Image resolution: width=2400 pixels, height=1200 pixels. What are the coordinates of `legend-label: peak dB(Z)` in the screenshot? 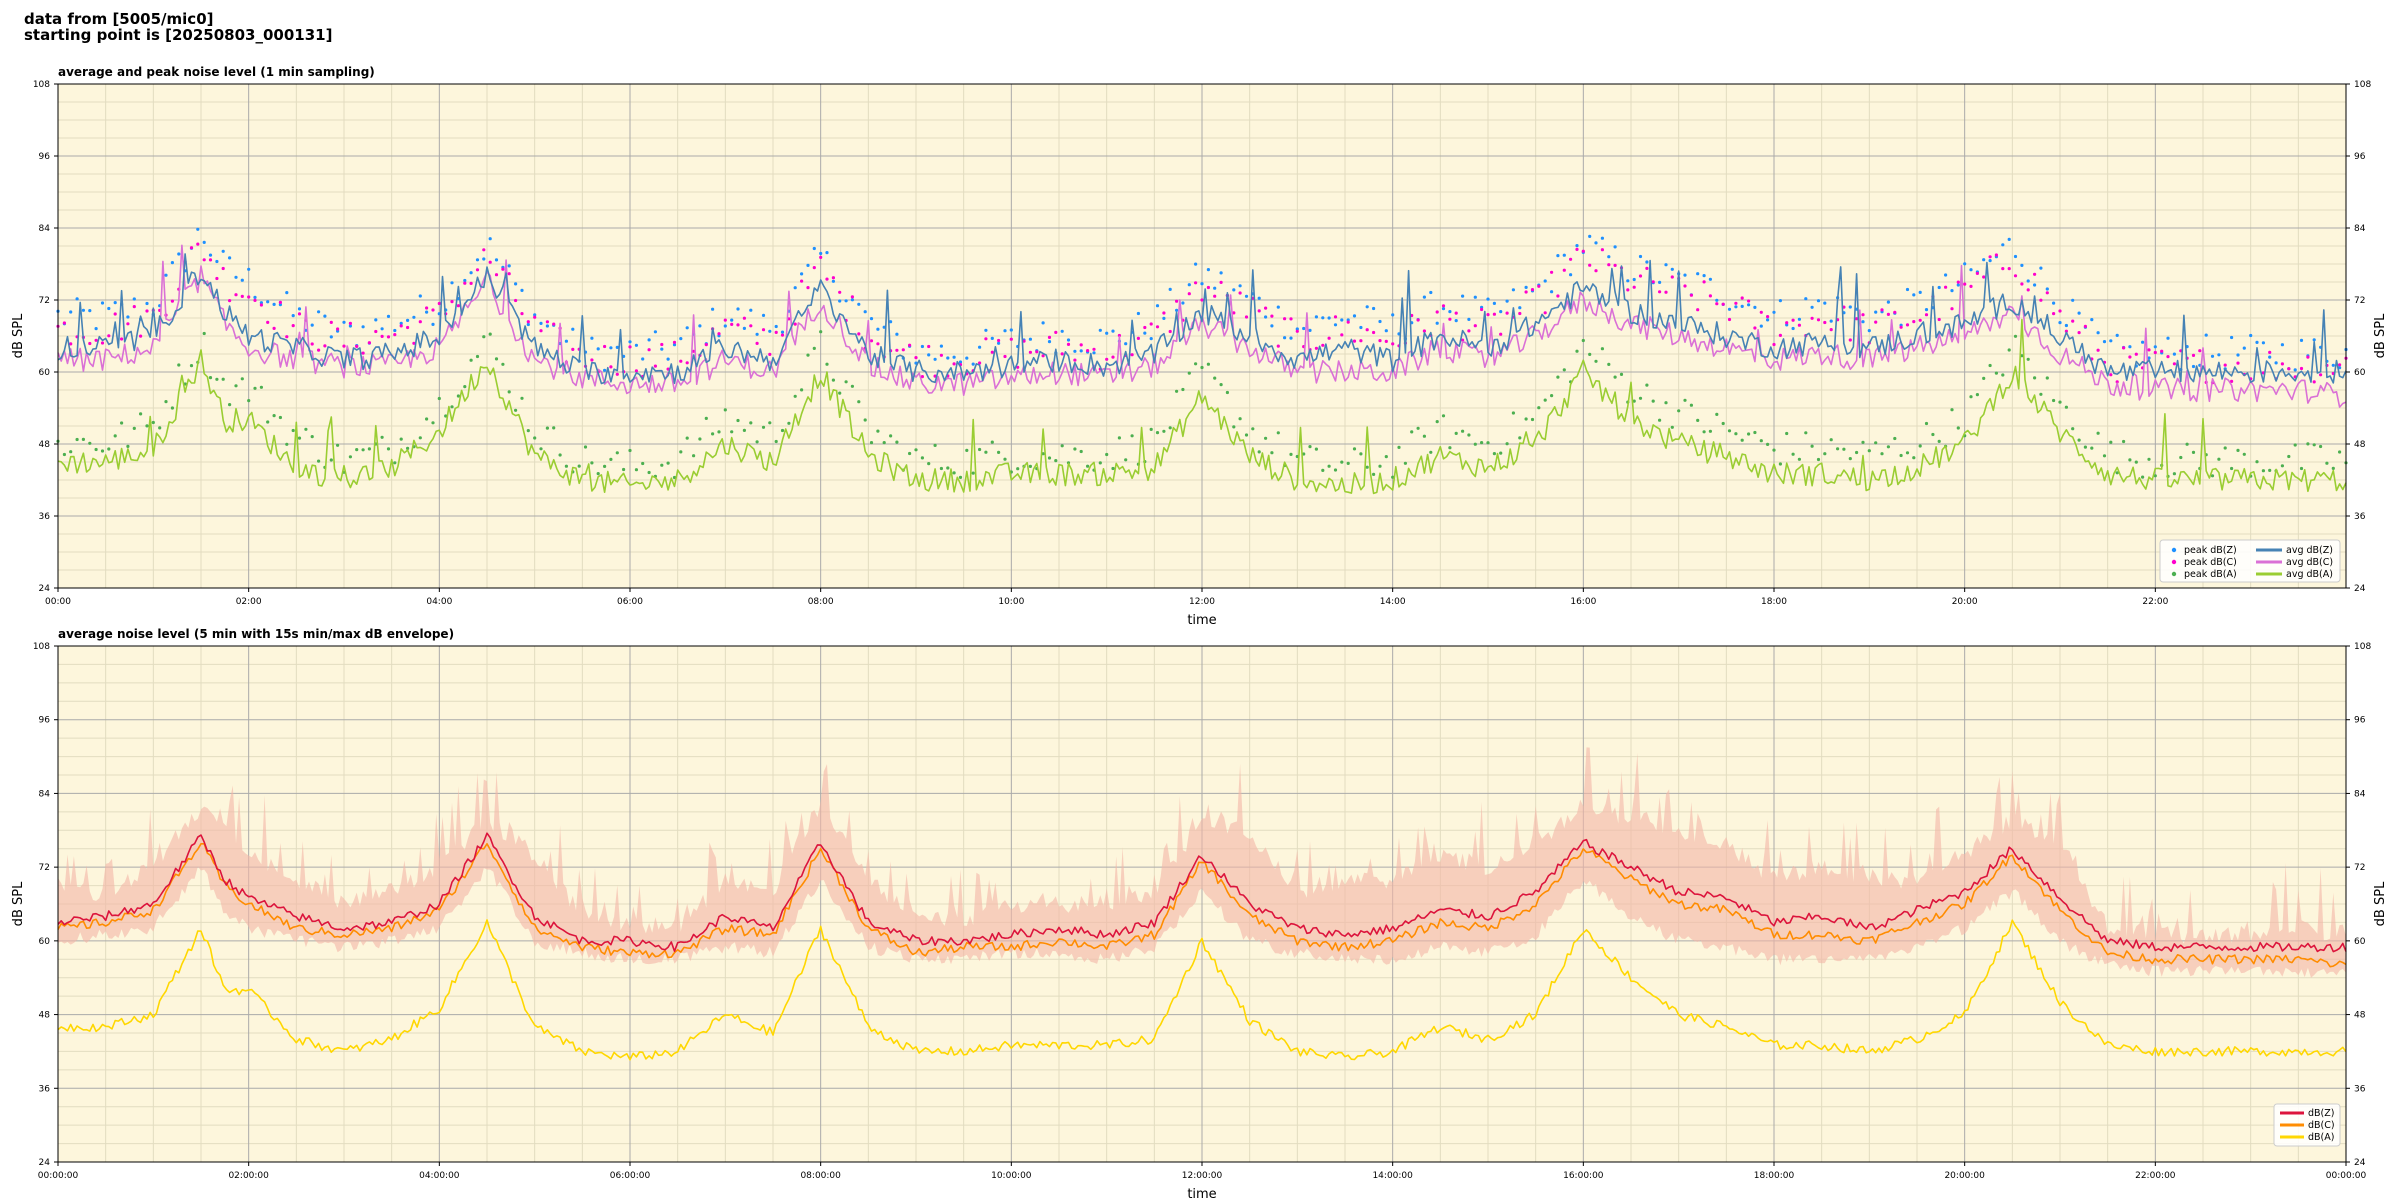 It's located at (2210, 550).